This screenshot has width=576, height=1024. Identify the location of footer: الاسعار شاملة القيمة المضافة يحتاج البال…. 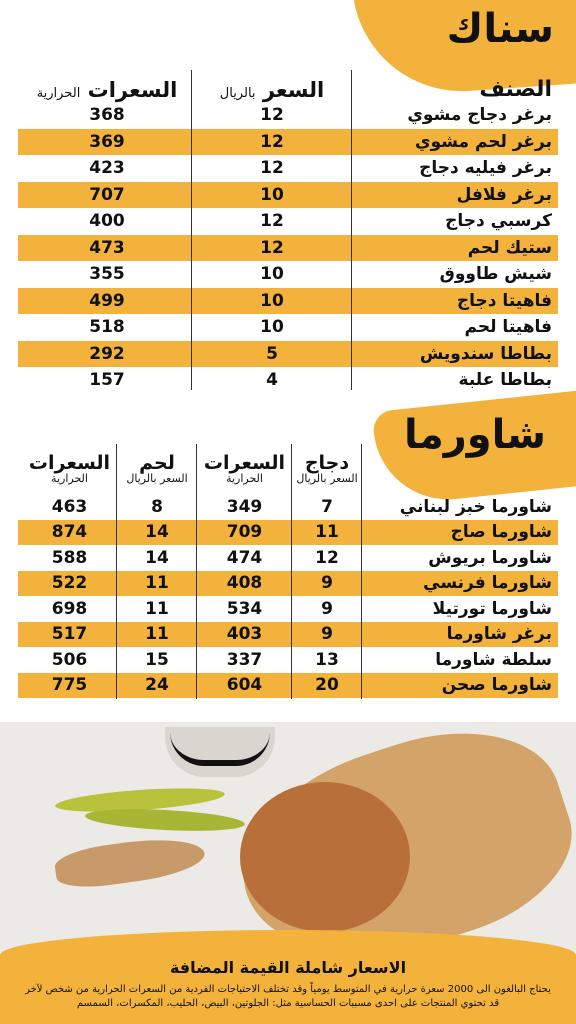
(288, 977).